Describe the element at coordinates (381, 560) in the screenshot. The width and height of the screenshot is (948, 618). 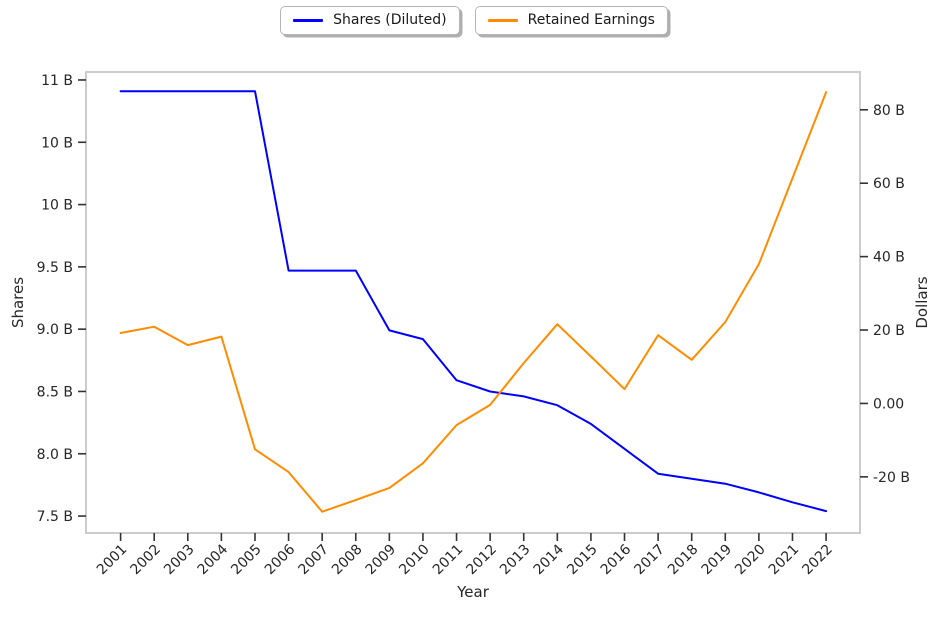
I see `x-tick-label: 2009` at that location.